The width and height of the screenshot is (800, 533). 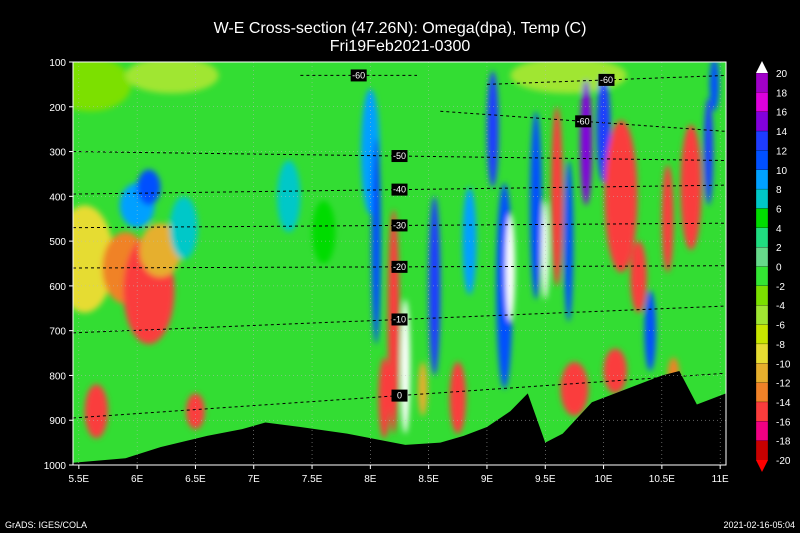 I want to click on terrain-mask, so click(x=399, y=417).